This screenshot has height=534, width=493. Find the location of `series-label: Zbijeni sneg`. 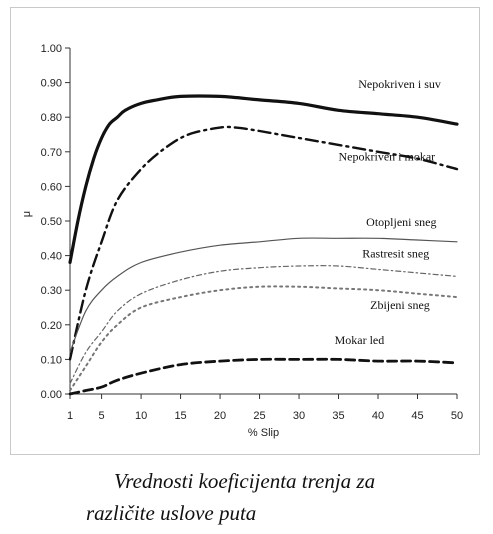

series-label: Zbijeni sneg is located at coordinates (400, 305).